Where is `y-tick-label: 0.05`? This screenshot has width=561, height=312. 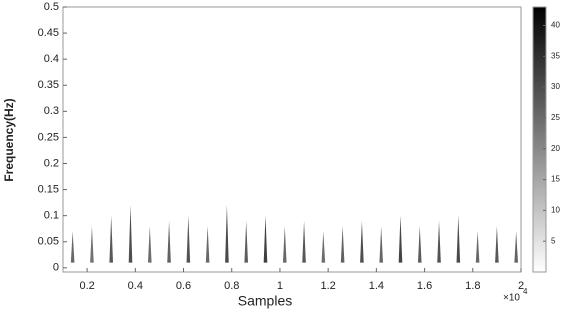
y-tick-label: 0.05 is located at coordinates (48, 242).